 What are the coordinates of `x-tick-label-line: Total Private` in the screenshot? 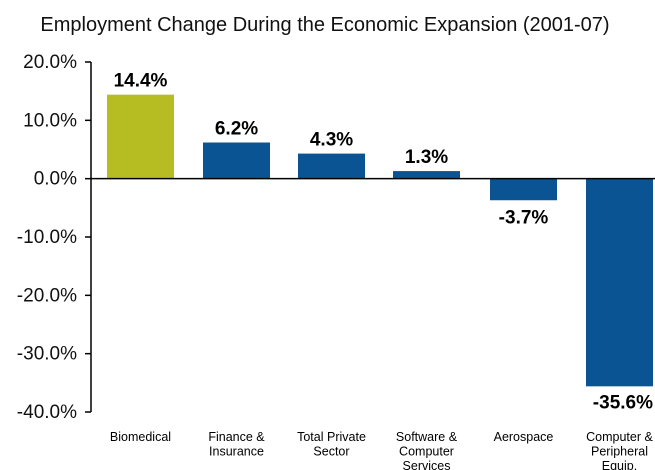 It's located at (331, 437).